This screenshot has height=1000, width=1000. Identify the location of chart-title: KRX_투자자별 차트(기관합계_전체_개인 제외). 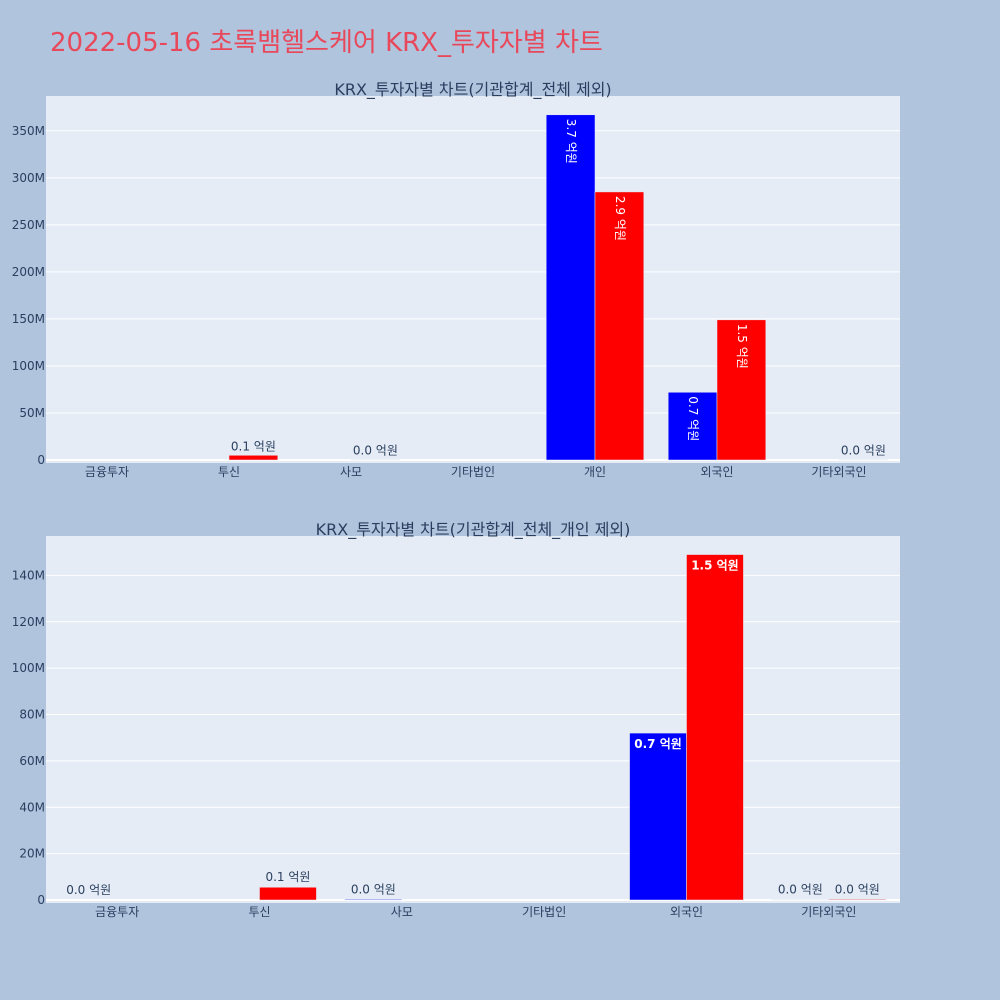
(473, 530).